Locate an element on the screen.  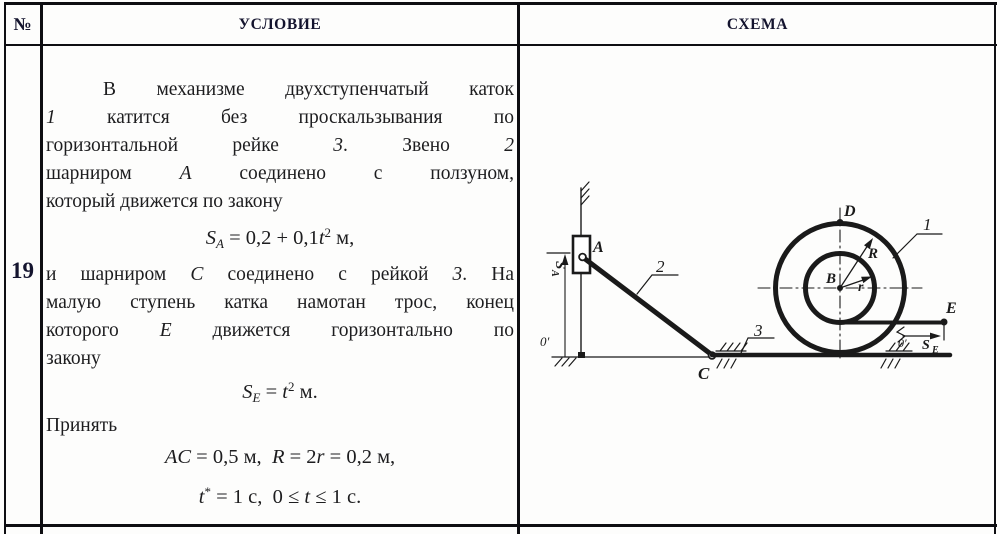
condition-line: 1 катится без проскальзывания по is located at coordinates (280, 118).